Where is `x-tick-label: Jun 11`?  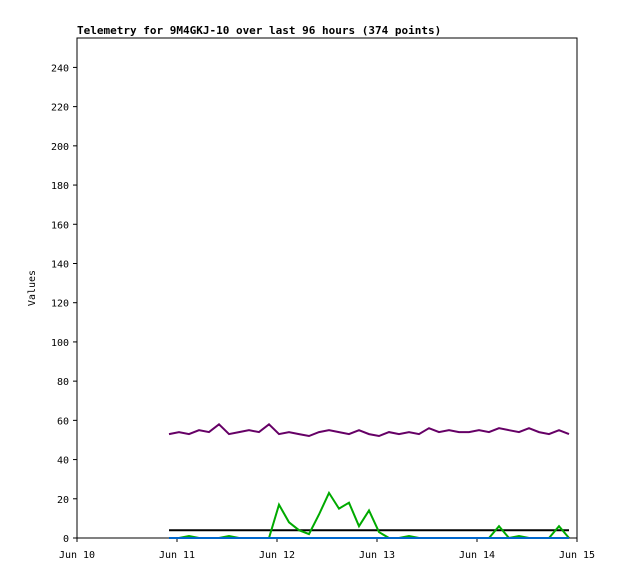
x-tick-label: Jun 11 is located at coordinates (177, 555).